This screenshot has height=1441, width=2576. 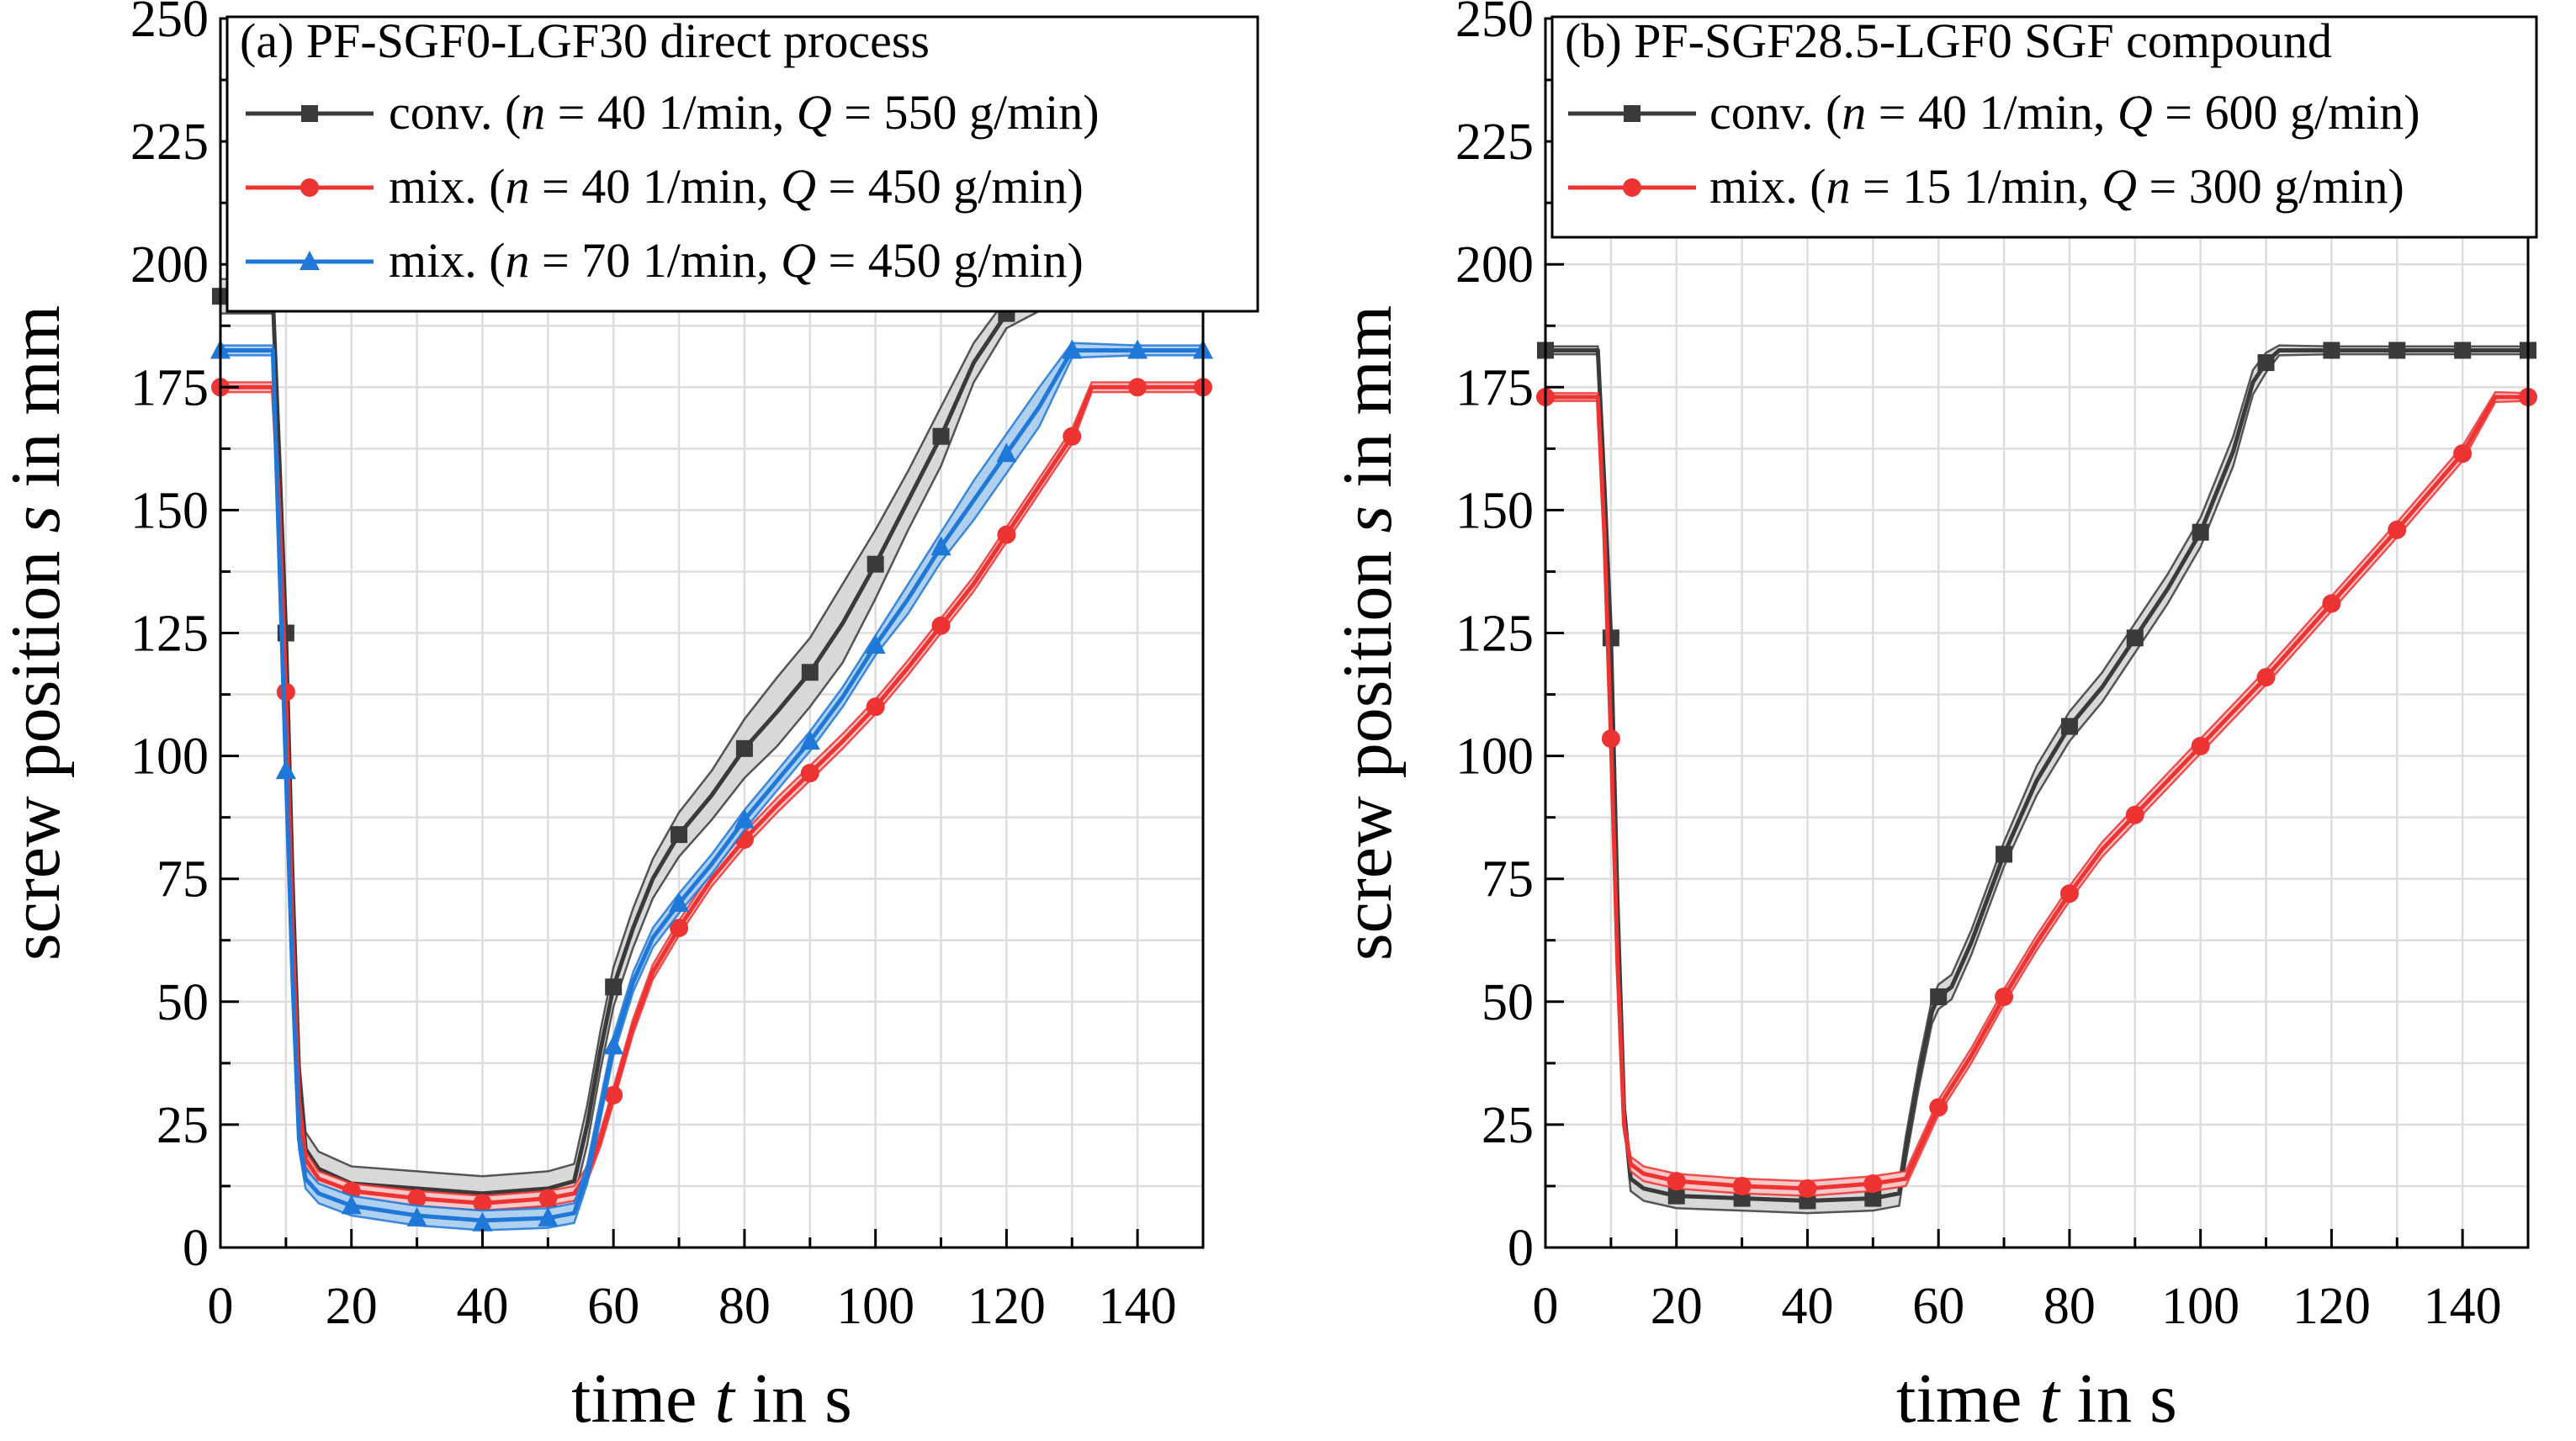 What do you see at coordinates (1948, 40) in the screenshot?
I see `chart-title: (b) PF-SGF28.5-LGF0 SGF compound` at bounding box center [1948, 40].